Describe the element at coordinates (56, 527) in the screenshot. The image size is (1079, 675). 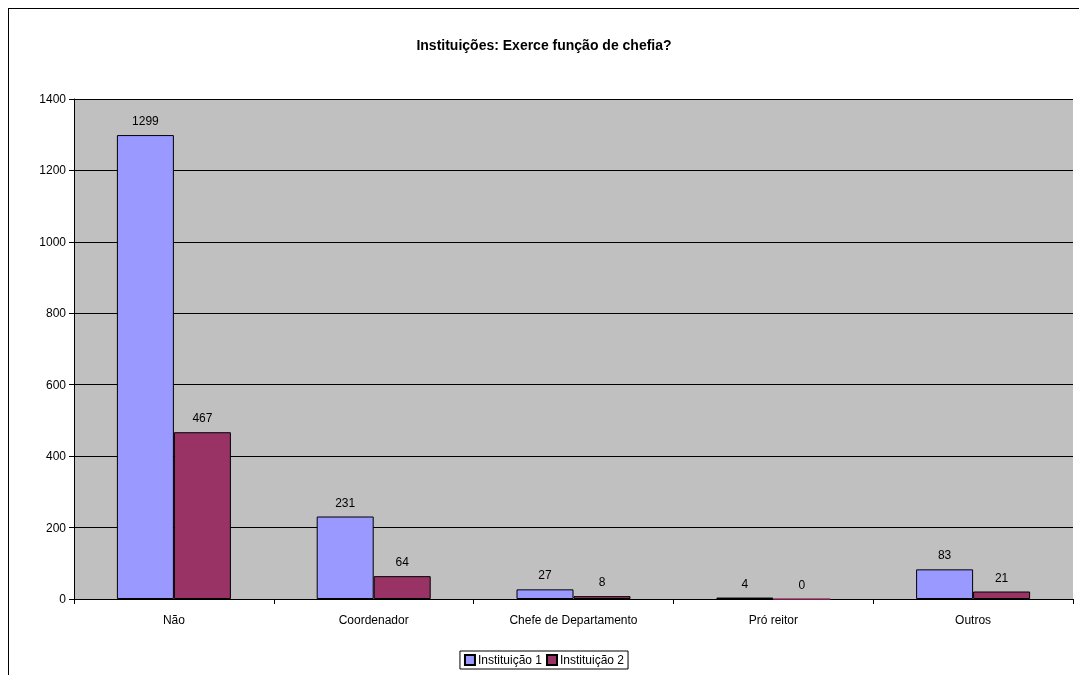
I see `y-tick-label: 200` at that location.